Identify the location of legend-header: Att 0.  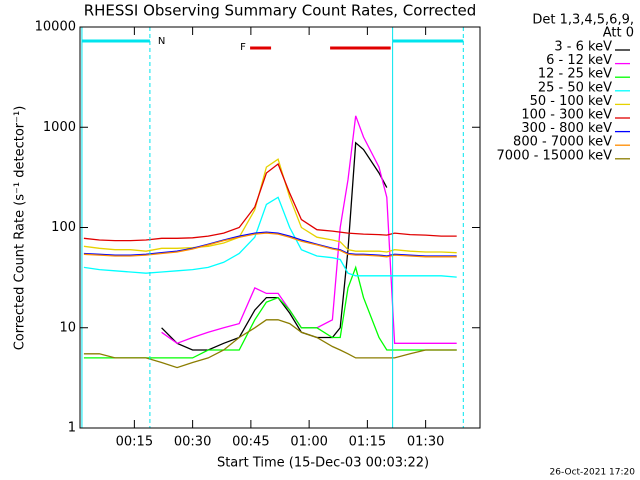
(618, 33).